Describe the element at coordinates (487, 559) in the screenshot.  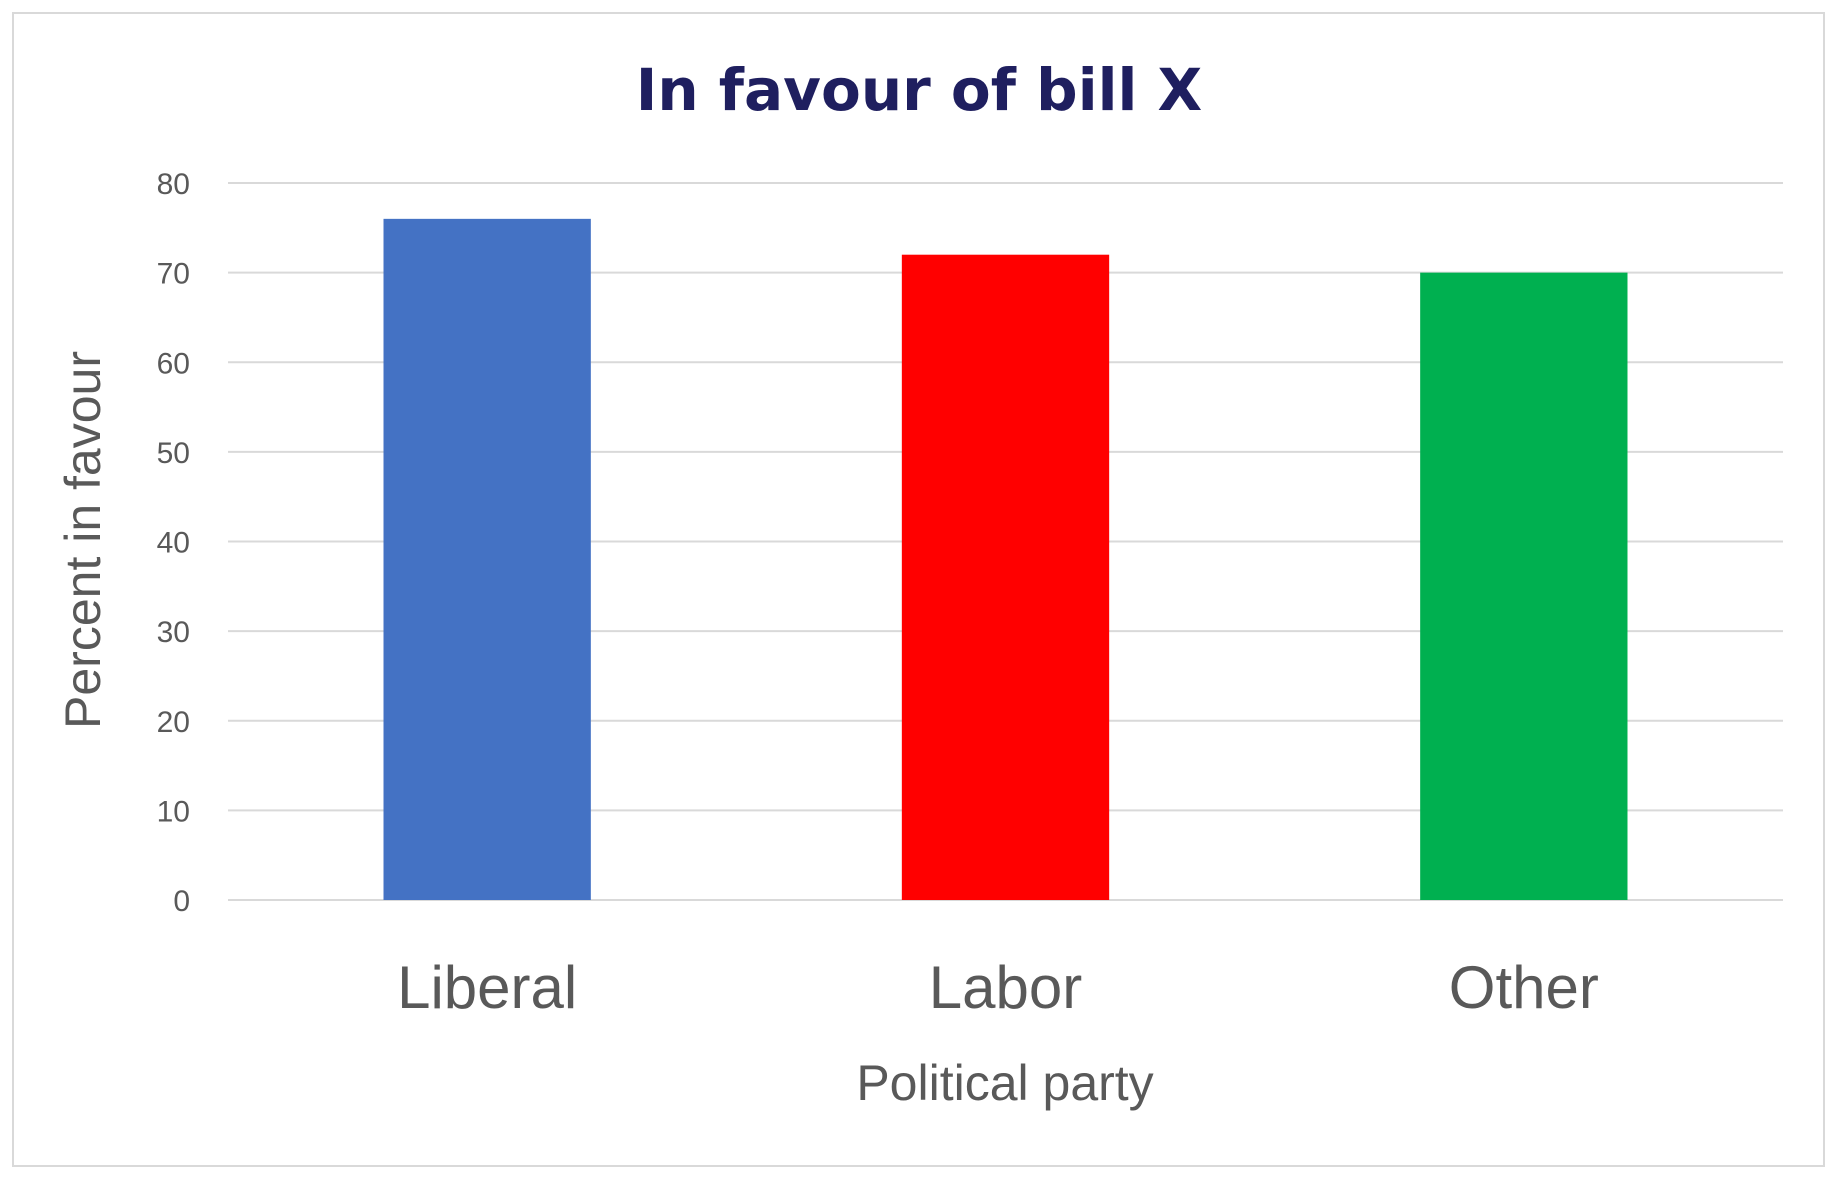
I see `bar-liberal` at that location.